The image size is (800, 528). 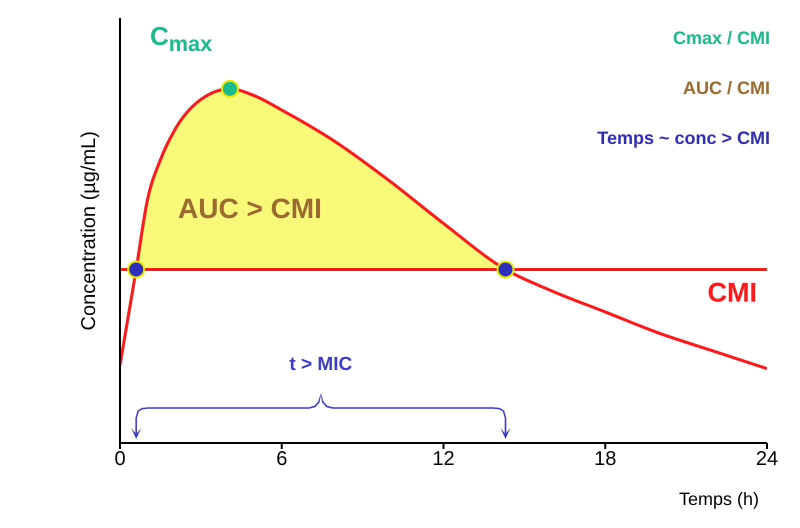 What do you see at coordinates (120, 459) in the screenshot?
I see `x-tick-label: 0` at bounding box center [120, 459].